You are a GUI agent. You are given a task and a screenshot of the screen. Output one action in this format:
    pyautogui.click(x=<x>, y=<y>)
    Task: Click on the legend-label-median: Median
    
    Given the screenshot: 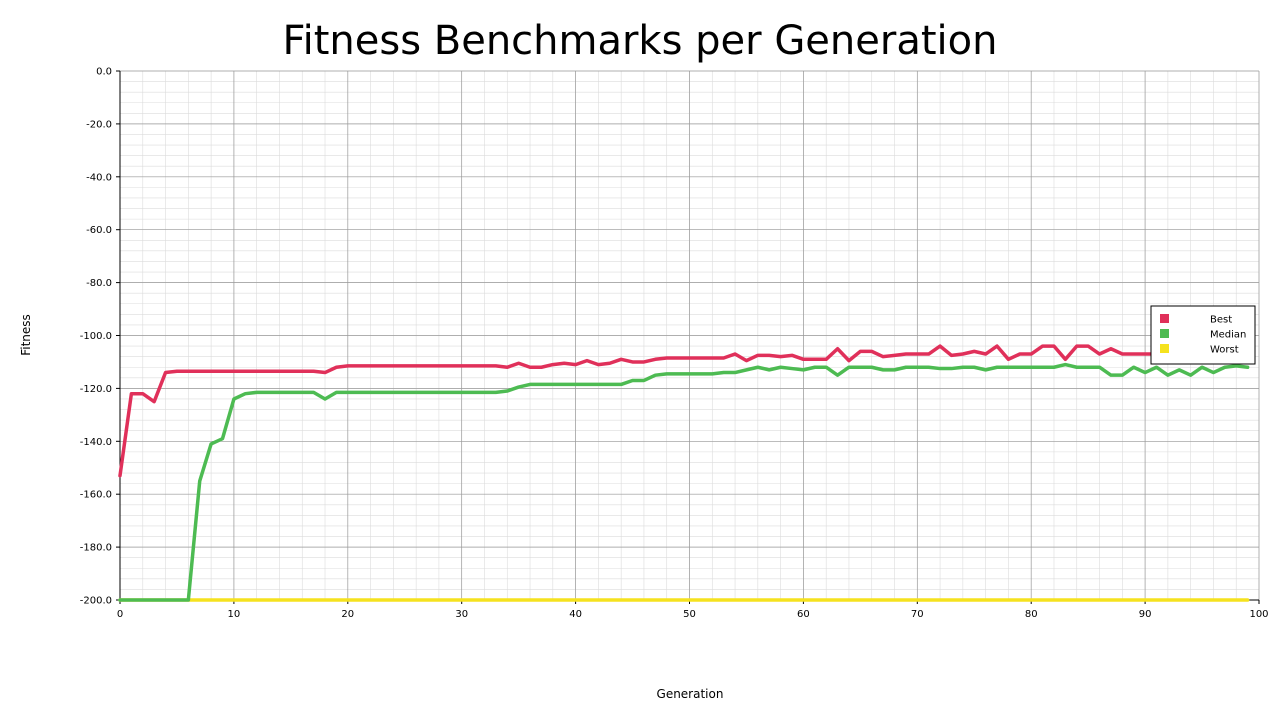 What is the action you would take?
    pyautogui.click(x=1228, y=335)
    